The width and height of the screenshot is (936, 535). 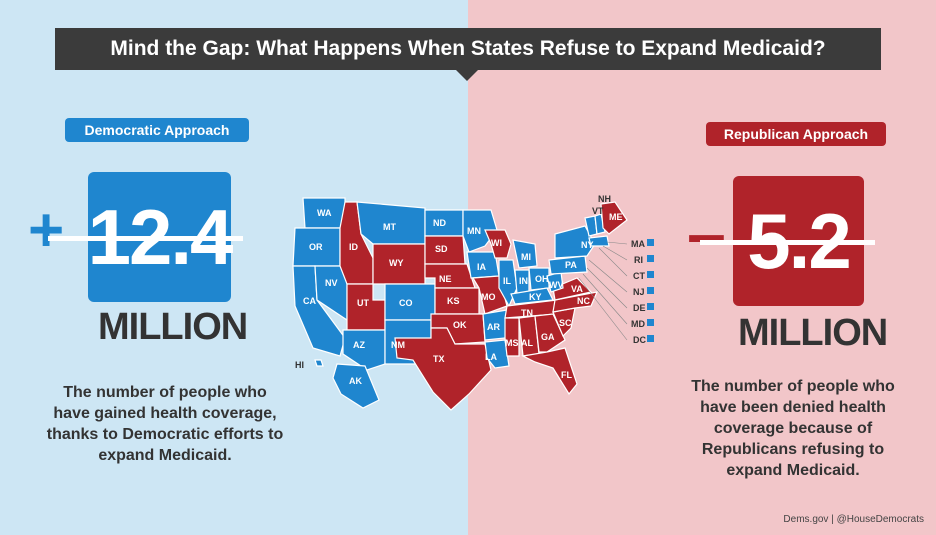 What do you see at coordinates (439, 359) in the screenshot?
I see `map-label-TX: TX` at bounding box center [439, 359].